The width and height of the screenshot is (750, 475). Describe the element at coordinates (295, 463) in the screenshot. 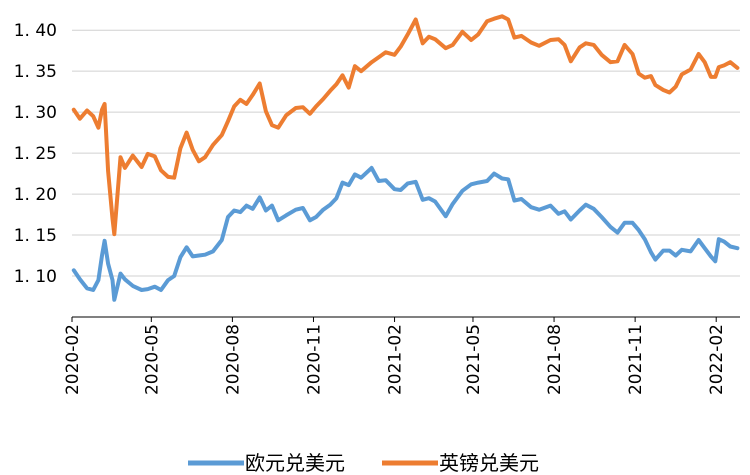

I see `legend-label: 欧元兑美元` at that location.